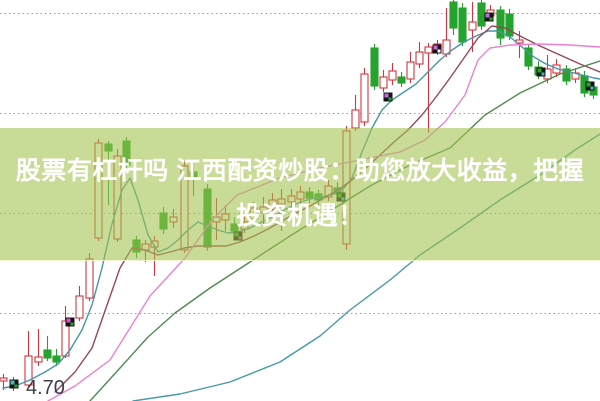 The width and height of the screenshot is (600, 401). What do you see at coordinates (45, 388) in the screenshot?
I see `price-label: 4.70` at bounding box center [45, 388].